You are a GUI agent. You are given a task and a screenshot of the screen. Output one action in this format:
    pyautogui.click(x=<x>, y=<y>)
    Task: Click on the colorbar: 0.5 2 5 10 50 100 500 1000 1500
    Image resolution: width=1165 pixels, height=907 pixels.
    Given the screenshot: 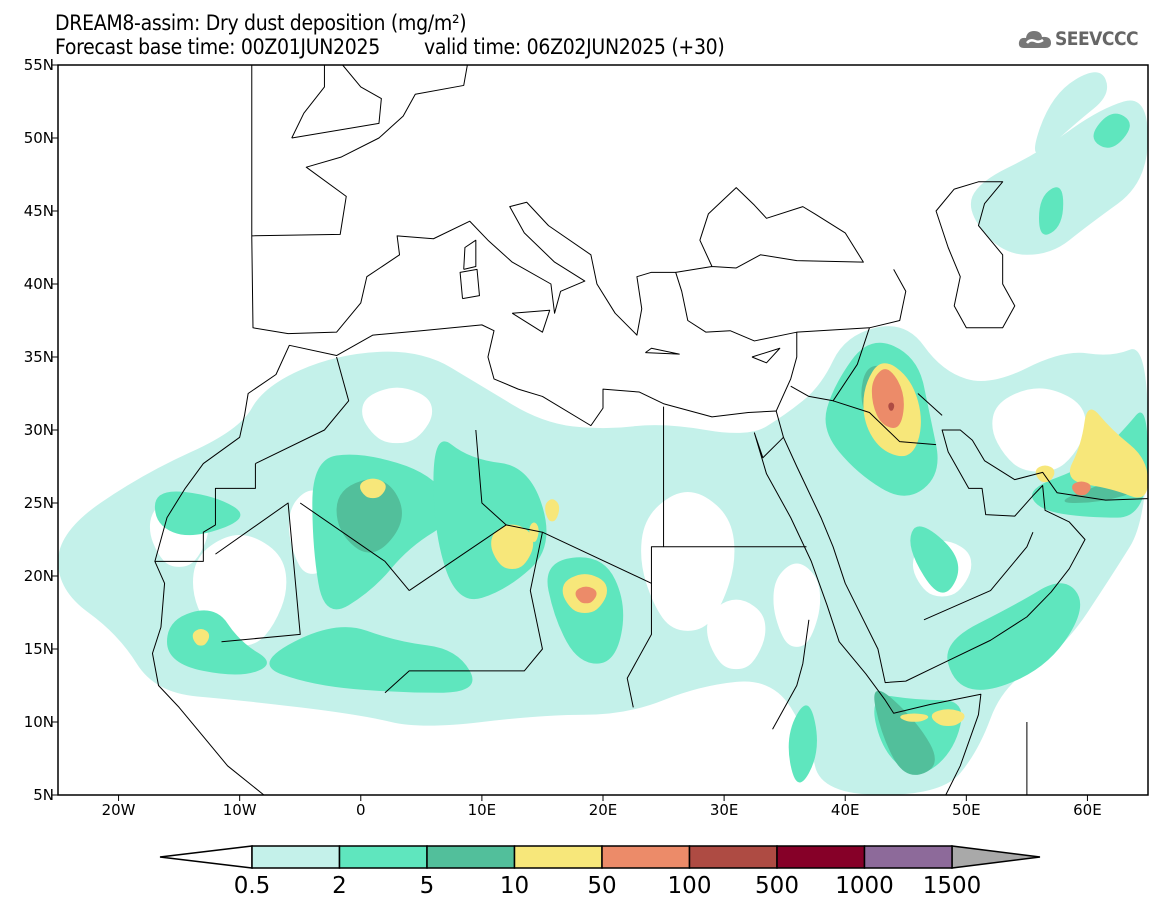 What is the action you would take?
    pyautogui.click(x=600, y=872)
    